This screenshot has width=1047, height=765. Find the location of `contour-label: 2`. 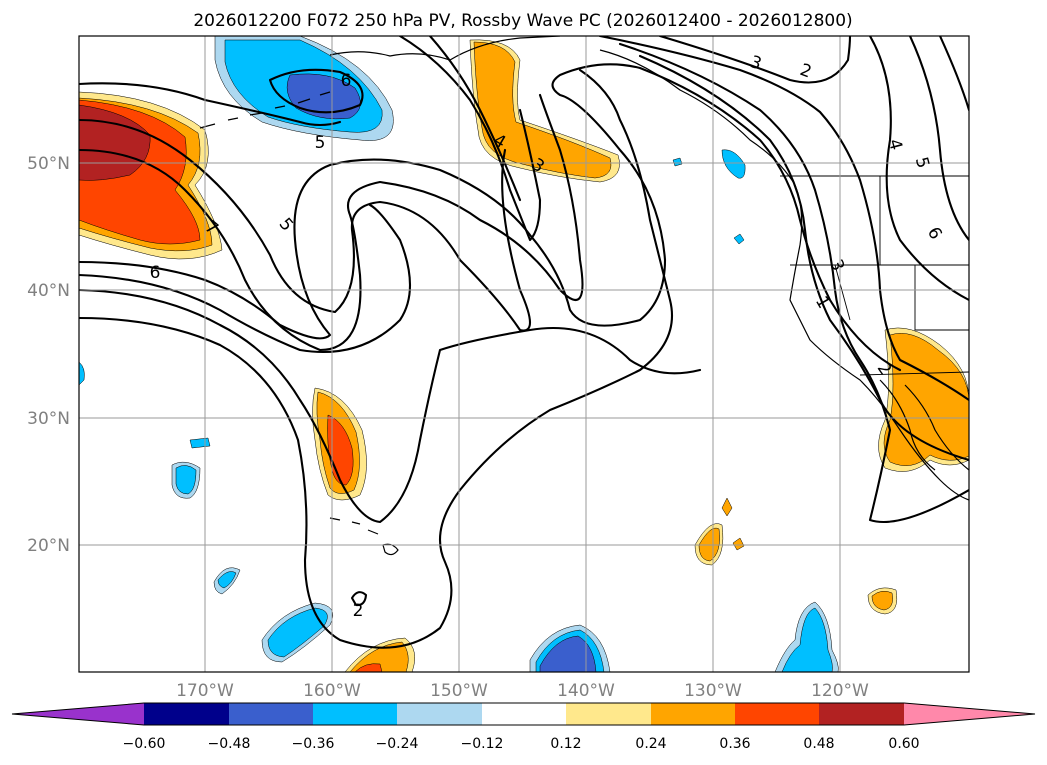

contour-label: 2 is located at coordinates (358, 611).